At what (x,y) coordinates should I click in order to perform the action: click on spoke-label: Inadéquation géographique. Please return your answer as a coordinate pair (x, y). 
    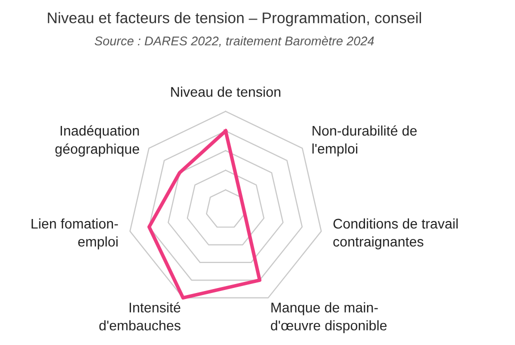
    Looking at the image, I should click on (97, 141).